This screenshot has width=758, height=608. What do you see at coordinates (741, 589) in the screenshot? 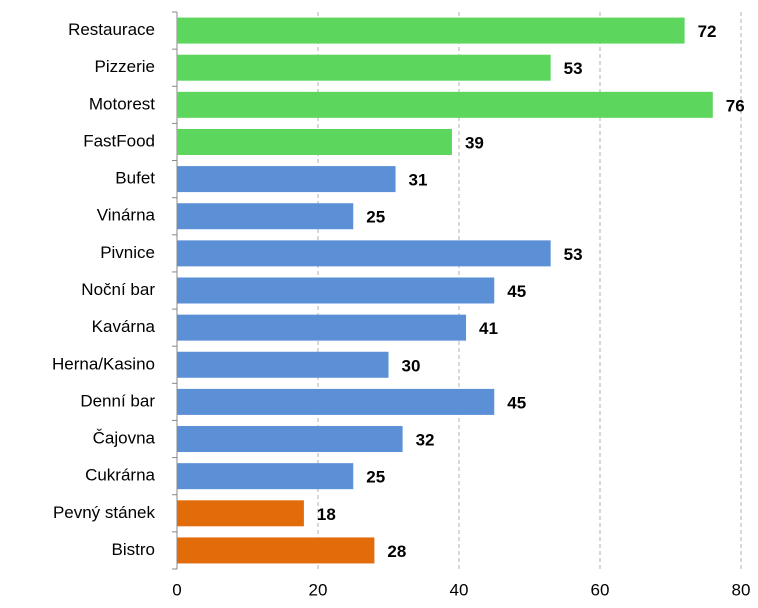
I see `x-tick-label: 80` at bounding box center [741, 589].